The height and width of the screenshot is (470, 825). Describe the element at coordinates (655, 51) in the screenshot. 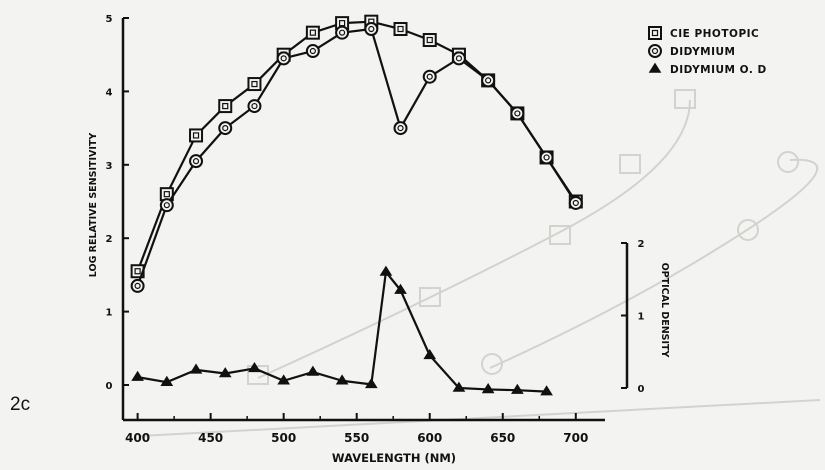

I see `legend-marker-circle` at that location.